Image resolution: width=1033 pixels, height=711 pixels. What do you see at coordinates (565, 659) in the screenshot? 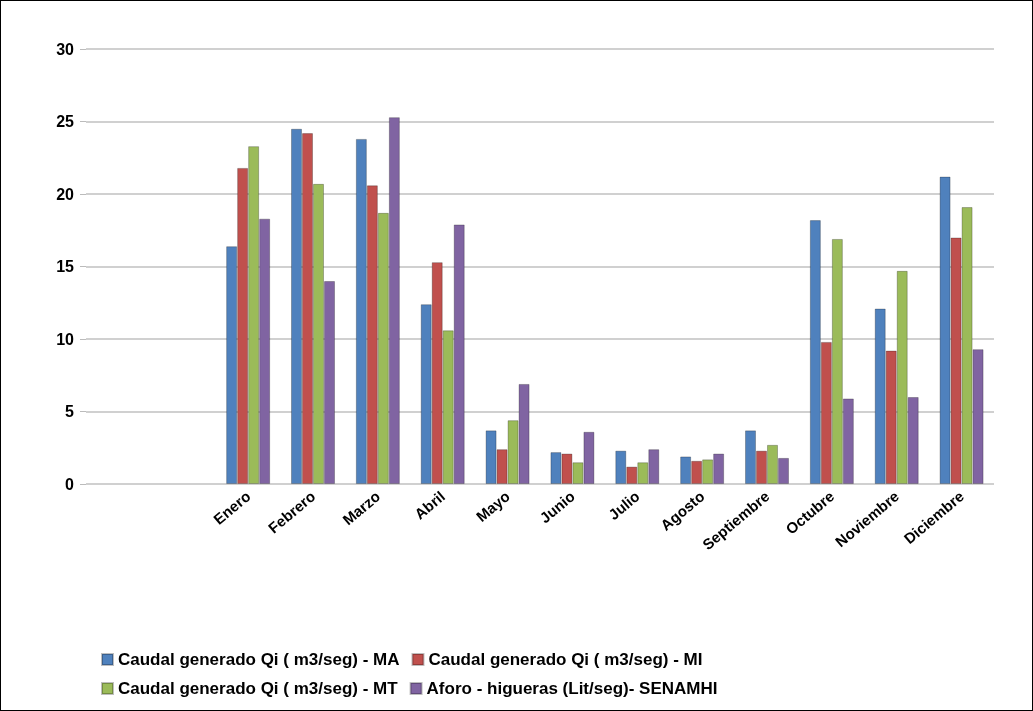
I see `legend-label: Caudal generado Qi ( m3/seg) - MI` at bounding box center [565, 659].